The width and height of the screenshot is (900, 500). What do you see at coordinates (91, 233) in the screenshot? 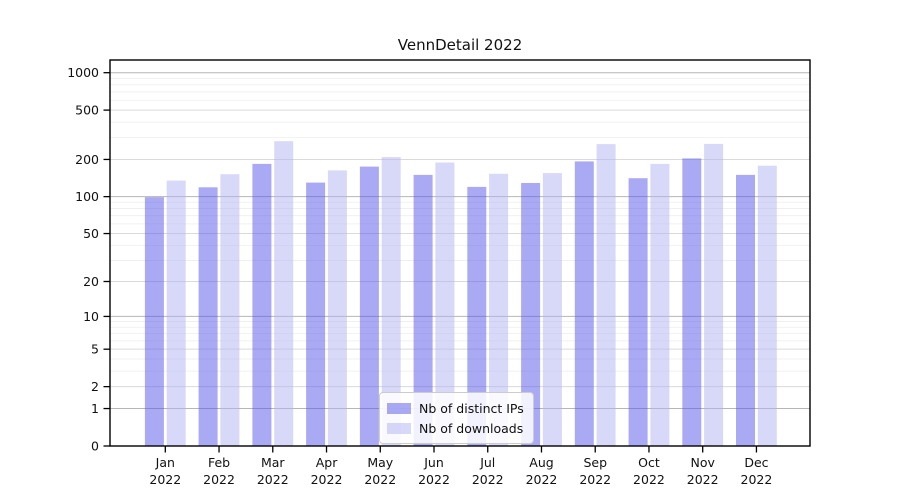
I see `y-tick-label: 50` at bounding box center [91, 233].